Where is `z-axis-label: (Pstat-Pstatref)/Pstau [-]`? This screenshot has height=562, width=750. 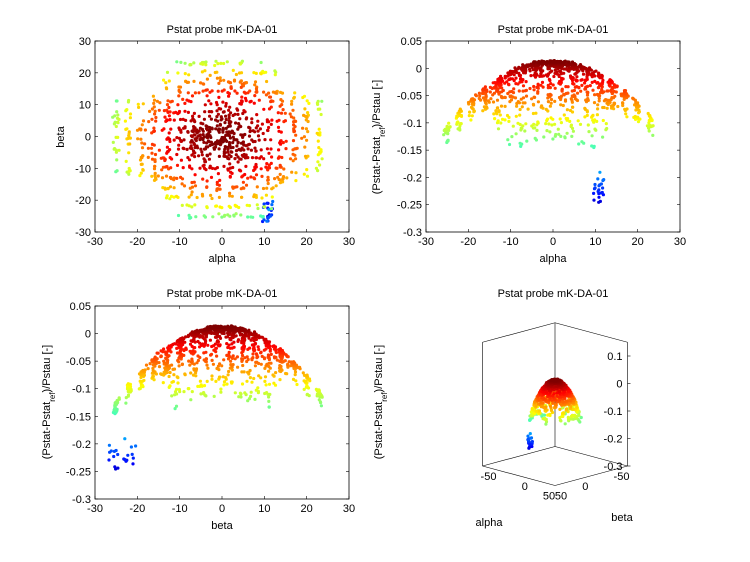
z-axis-label: (Pstat-Pstatref)/Pstau [-] is located at coordinates (381, 402).